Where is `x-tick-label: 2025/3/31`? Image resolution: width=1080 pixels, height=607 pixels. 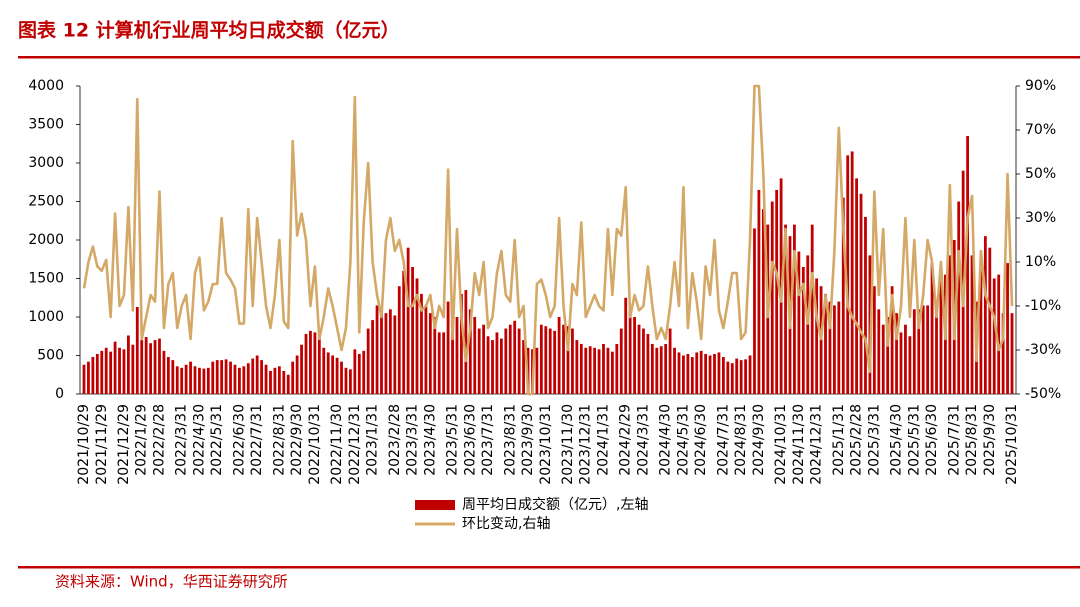 x-tick-label: 2025/3/31 is located at coordinates (874, 440).